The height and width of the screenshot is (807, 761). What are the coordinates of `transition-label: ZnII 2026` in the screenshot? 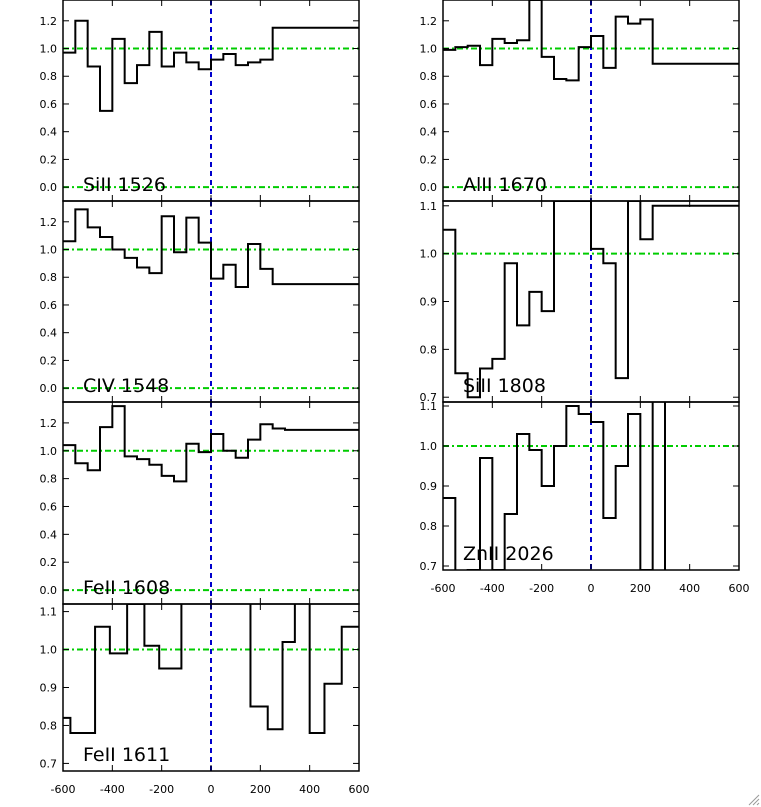 It's located at (508, 554).